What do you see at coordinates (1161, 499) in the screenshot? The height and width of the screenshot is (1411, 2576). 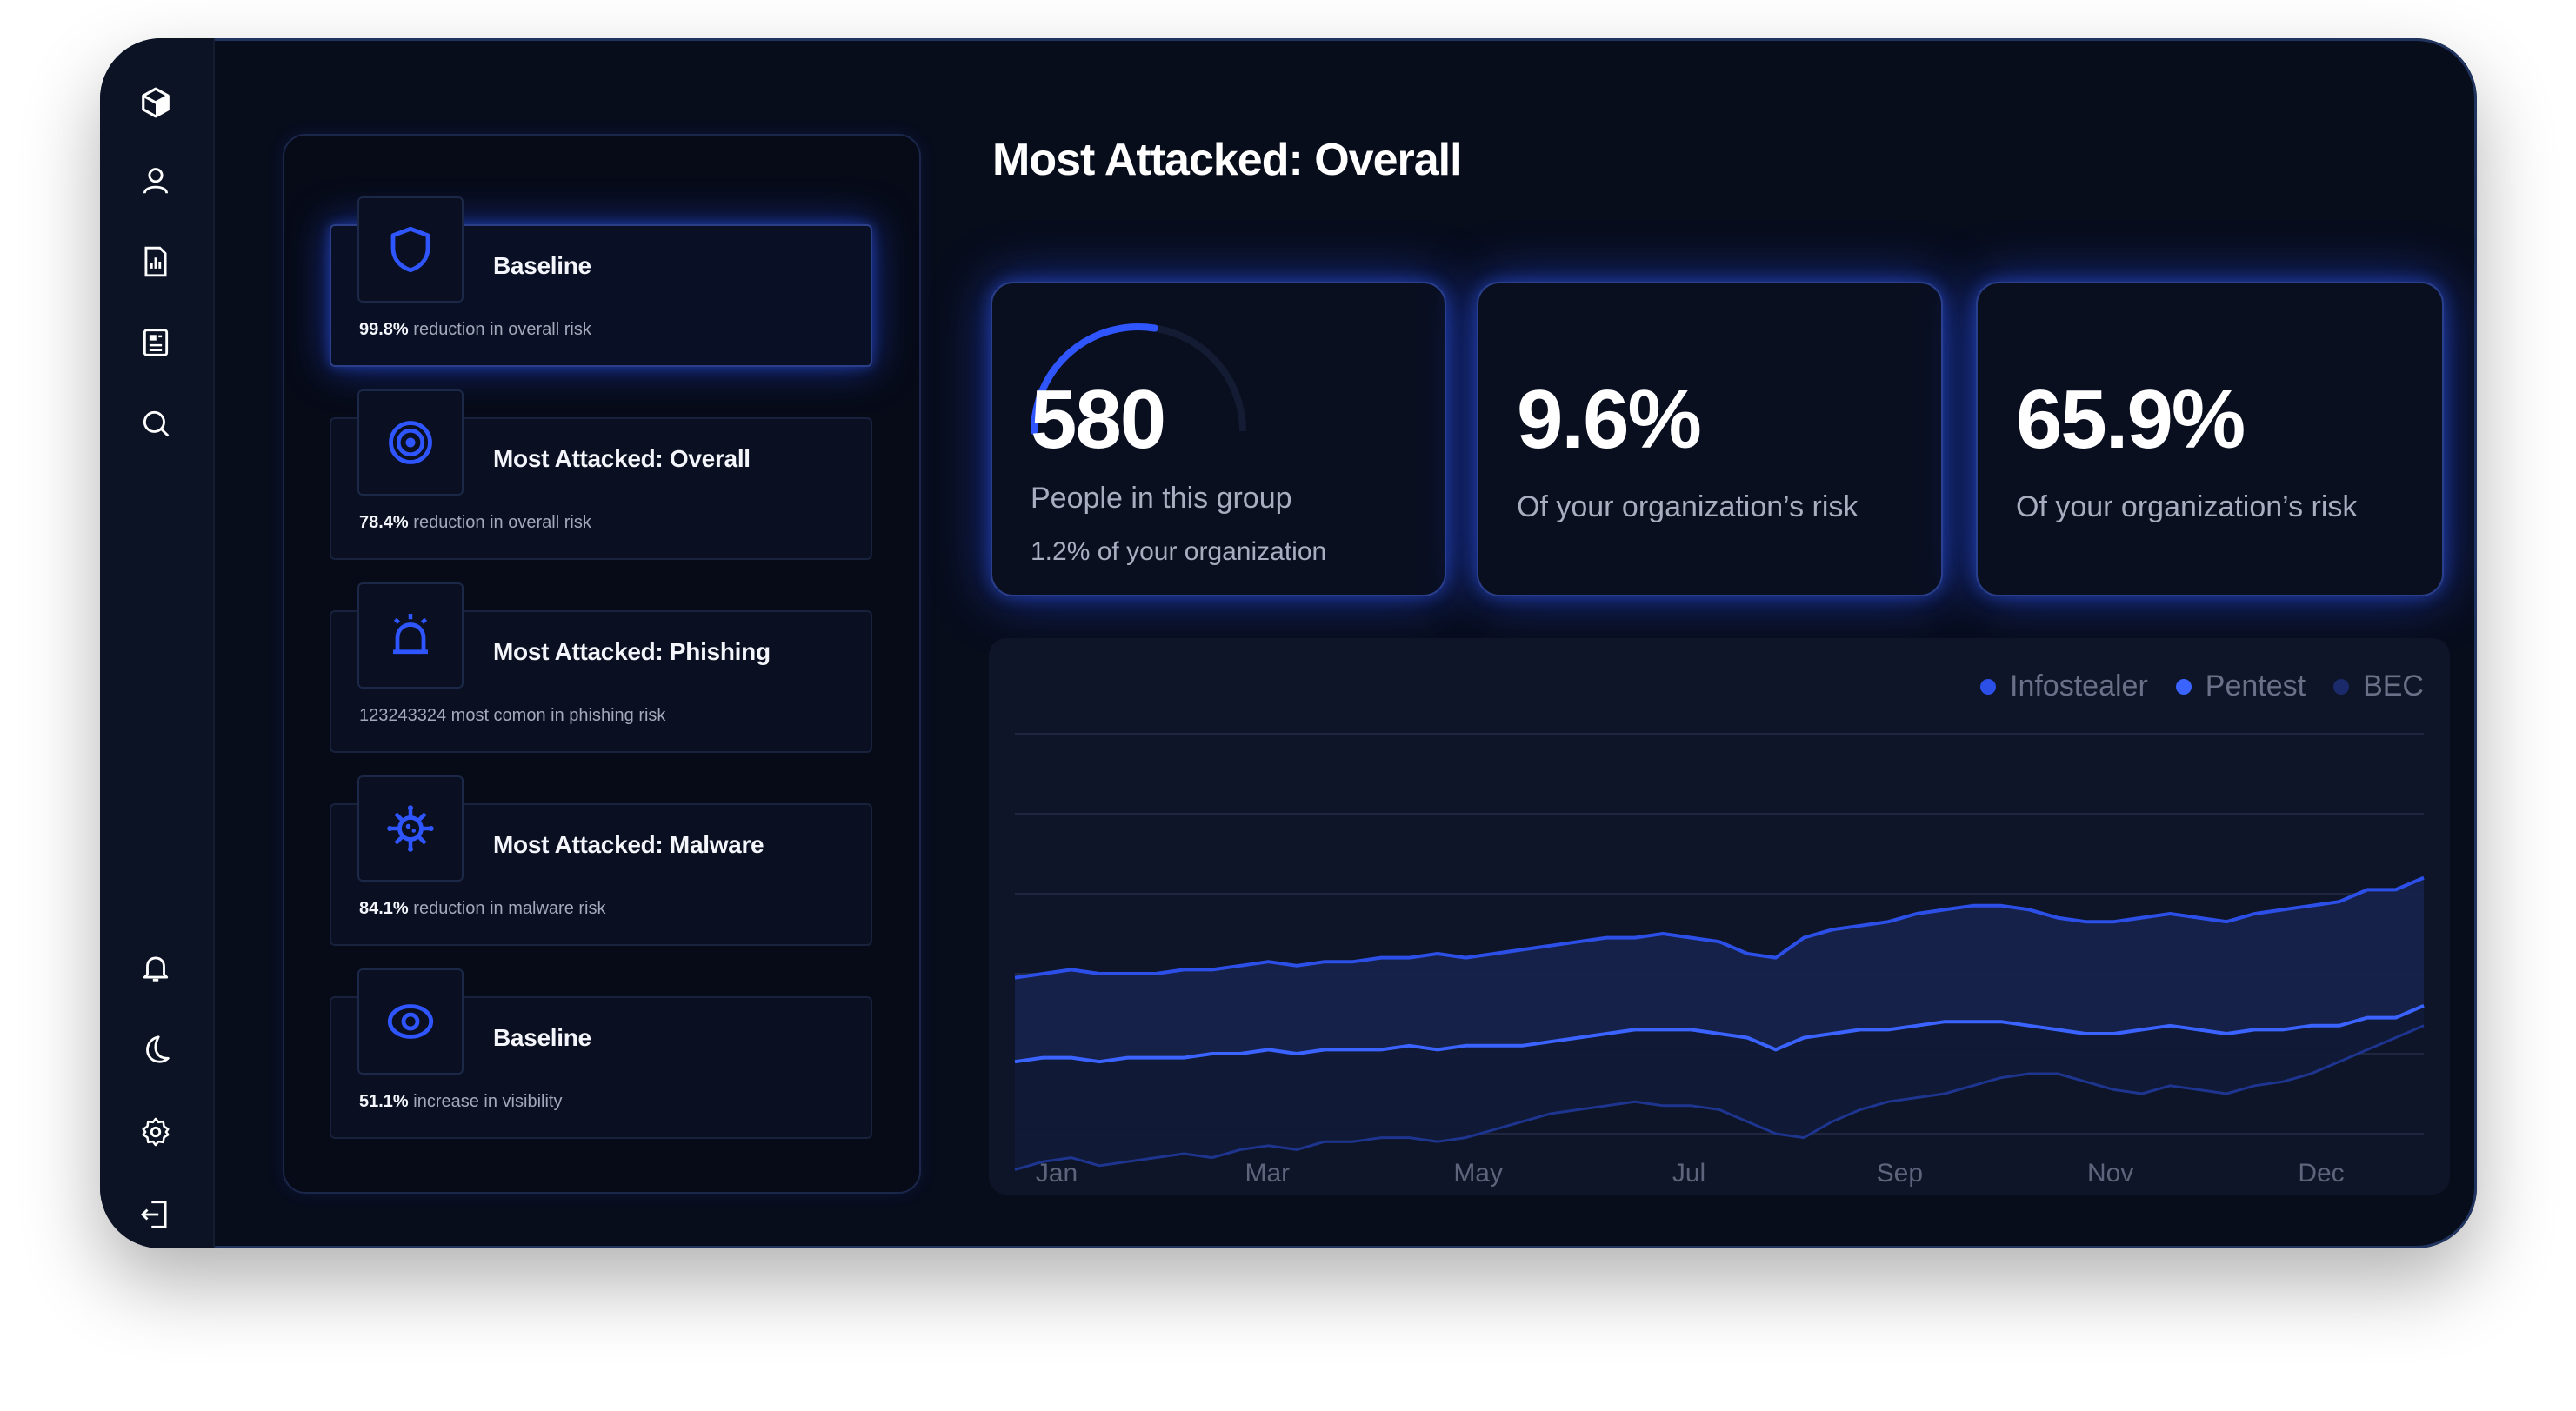 I see `stat-label: People in this group` at bounding box center [1161, 499].